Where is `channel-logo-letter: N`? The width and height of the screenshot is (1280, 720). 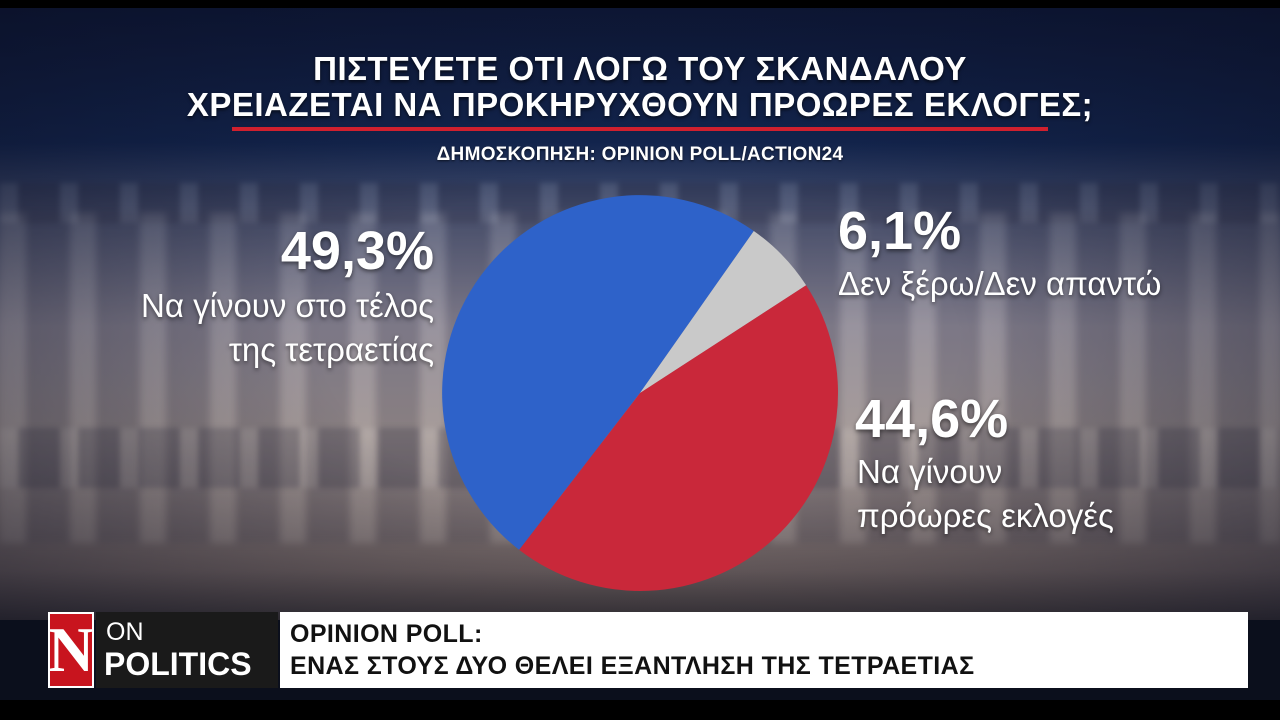 channel-logo-letter: N is located at coordinates (71, 649).